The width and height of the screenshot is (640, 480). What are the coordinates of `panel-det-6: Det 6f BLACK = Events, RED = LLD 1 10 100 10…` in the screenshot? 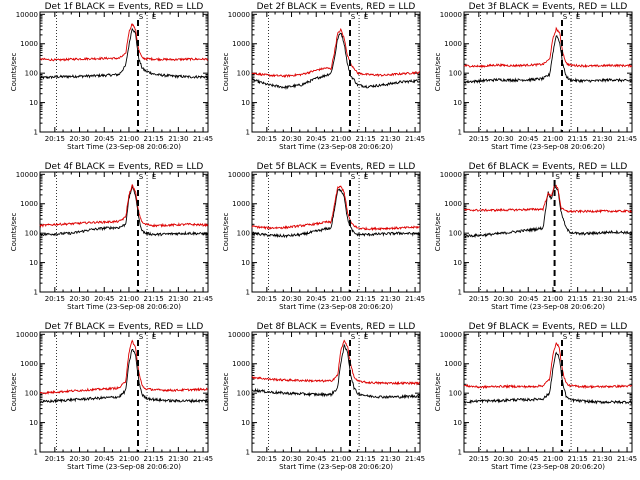 It's located at (535, 236).